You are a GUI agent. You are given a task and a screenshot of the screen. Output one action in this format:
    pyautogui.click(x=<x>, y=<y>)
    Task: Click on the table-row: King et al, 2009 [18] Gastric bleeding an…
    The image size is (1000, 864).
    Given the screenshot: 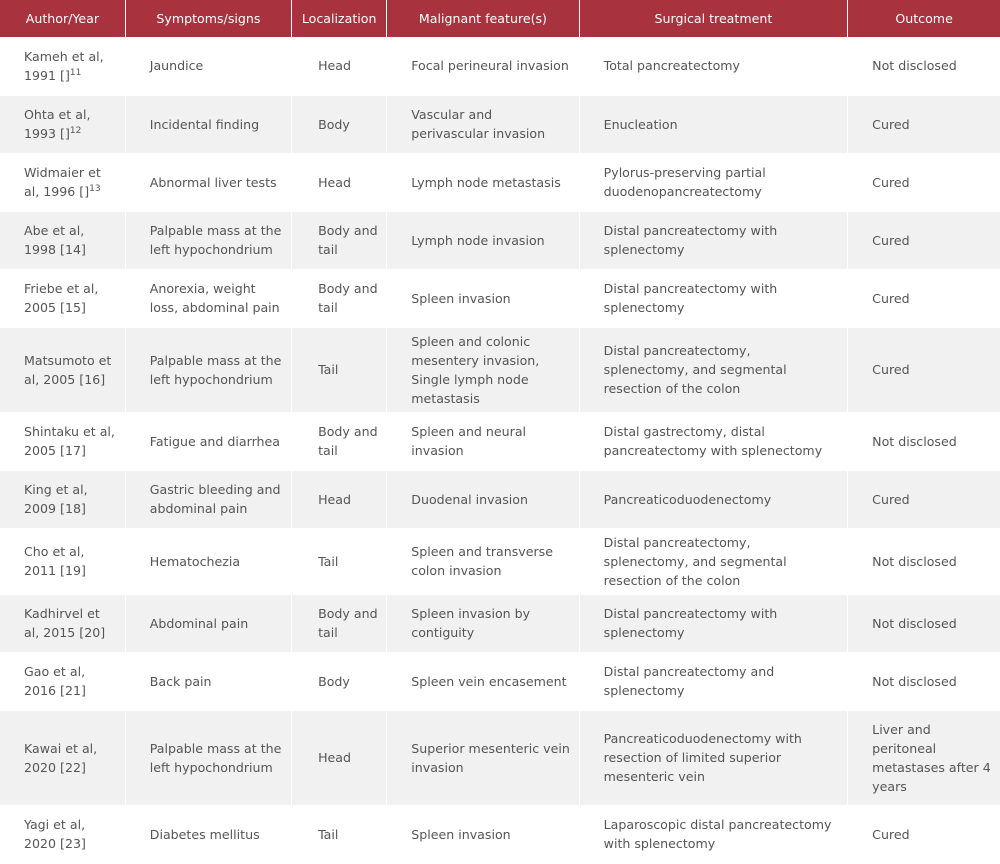 What is the action you would take?
    pyautogui.click(x=500, y=499)
    